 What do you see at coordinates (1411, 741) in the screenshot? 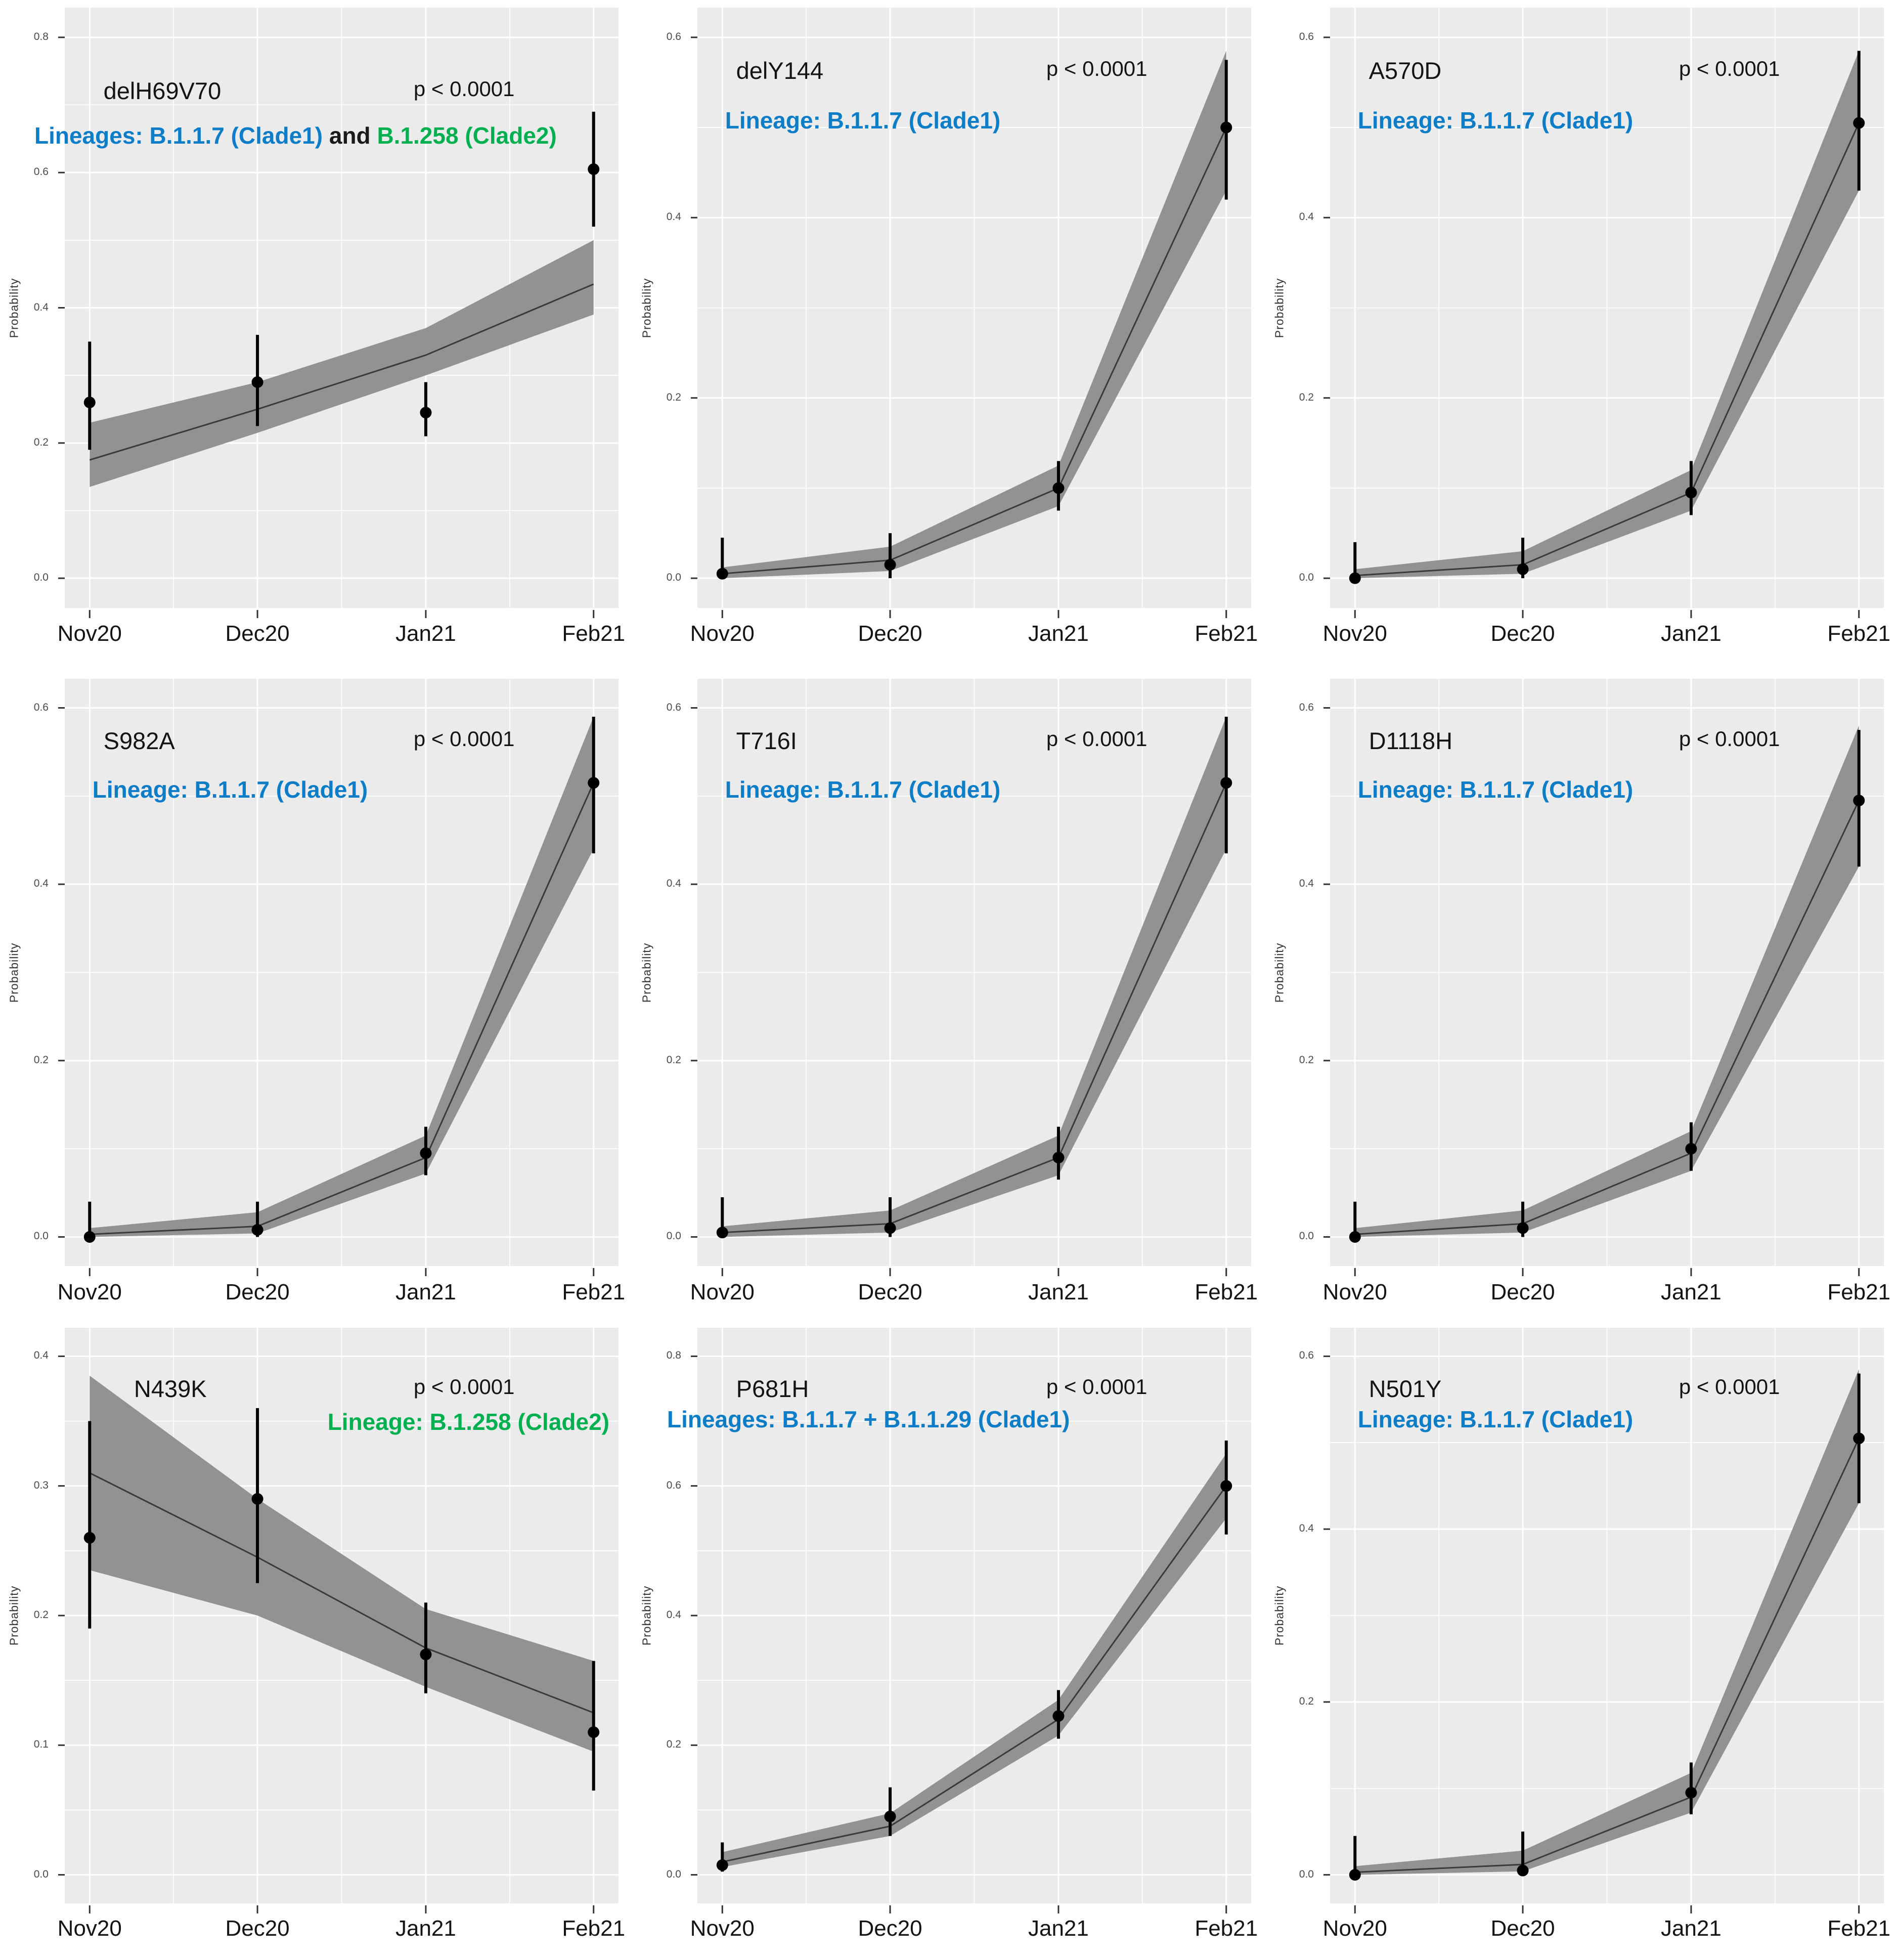
I see `panel-title: D1118H` at bounding box center [1411, 741].